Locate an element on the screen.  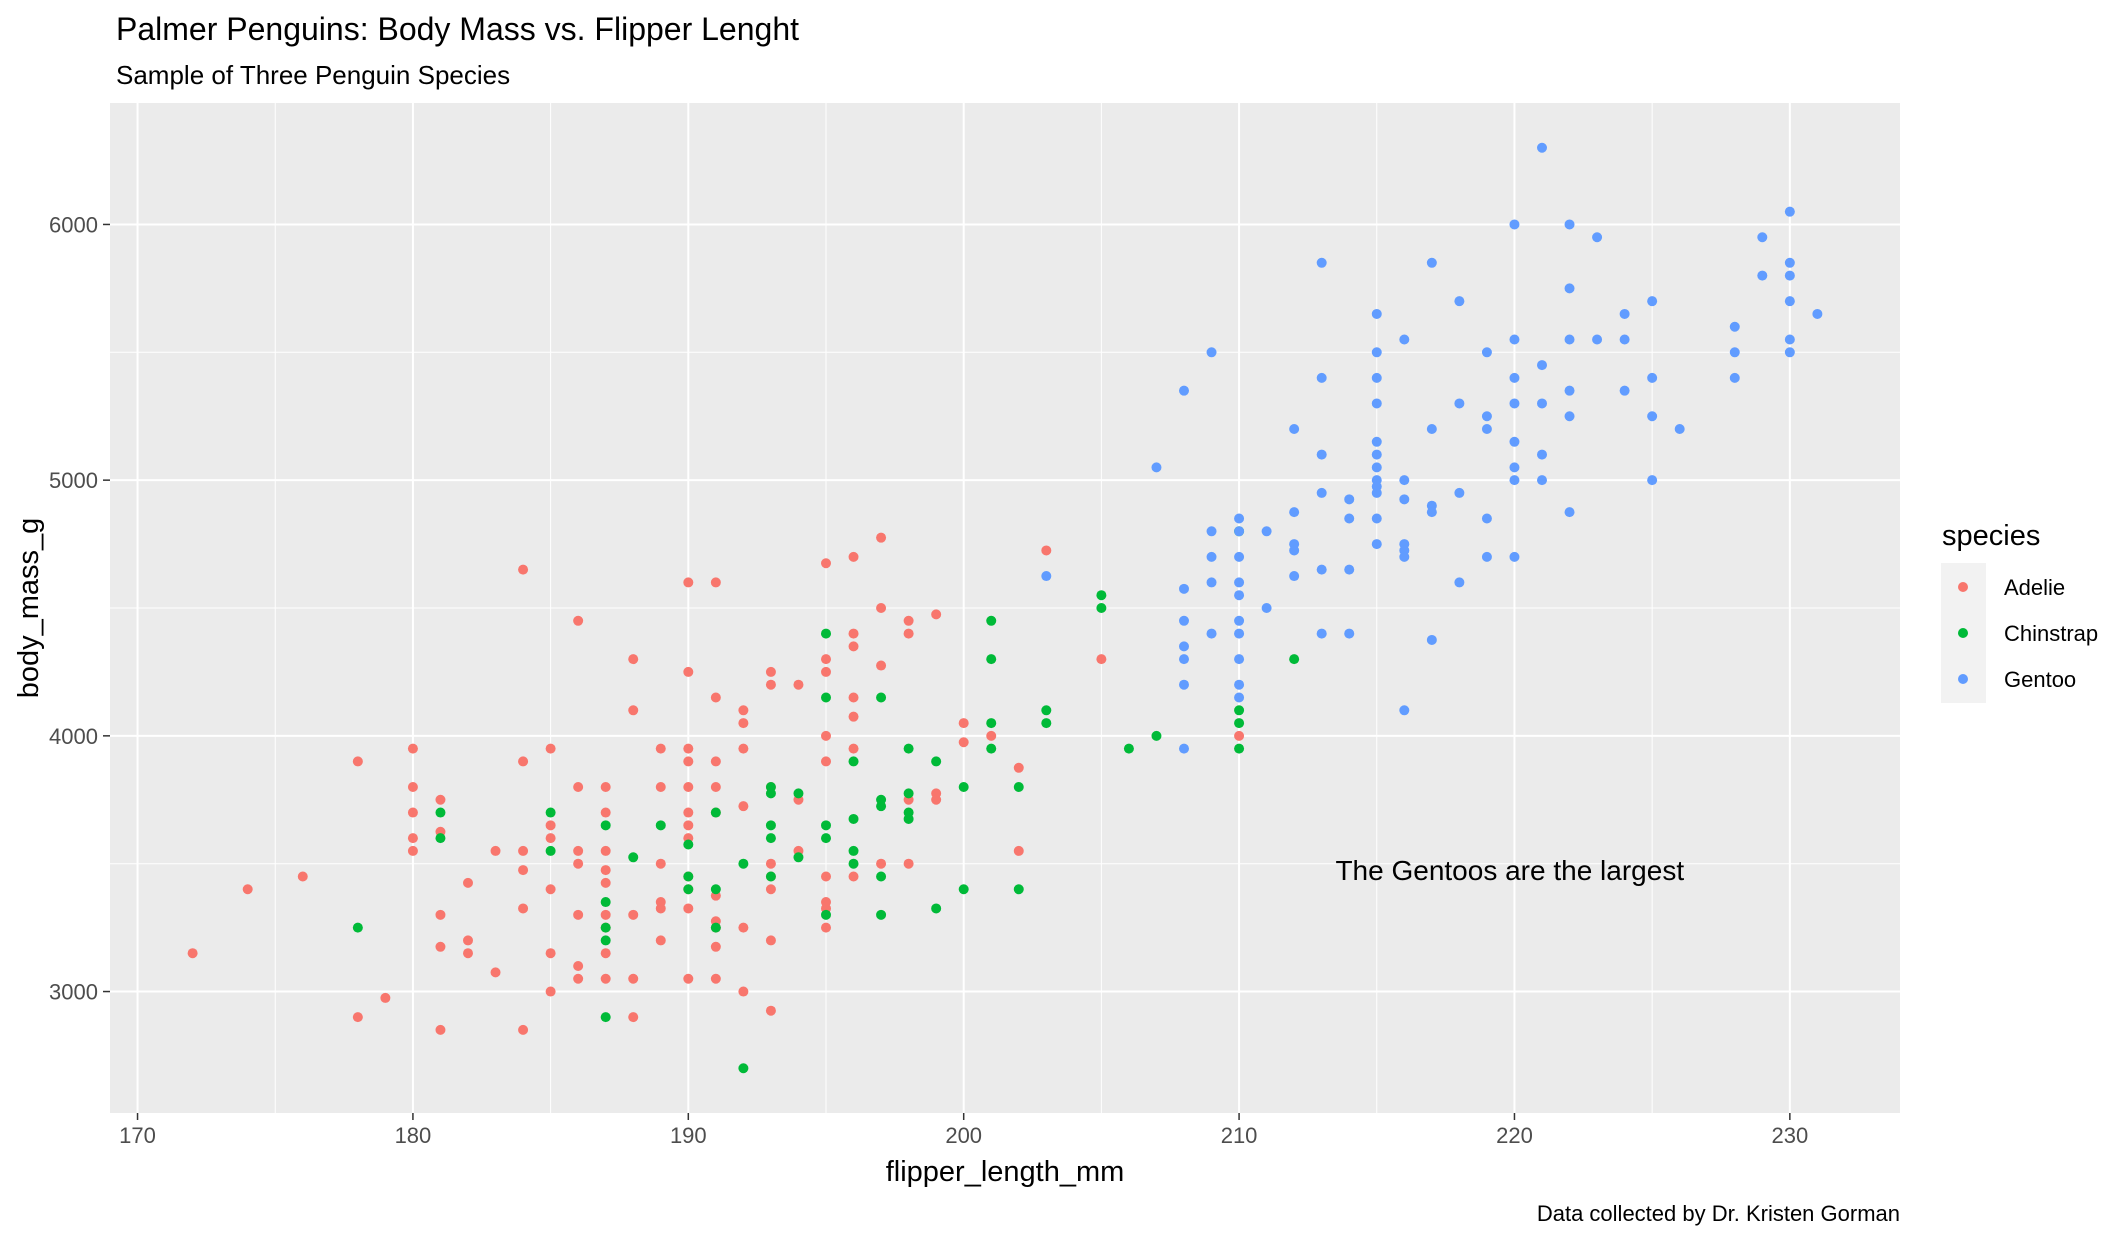
x-tick-label: 230 is located at coordinates (1789, 1135).